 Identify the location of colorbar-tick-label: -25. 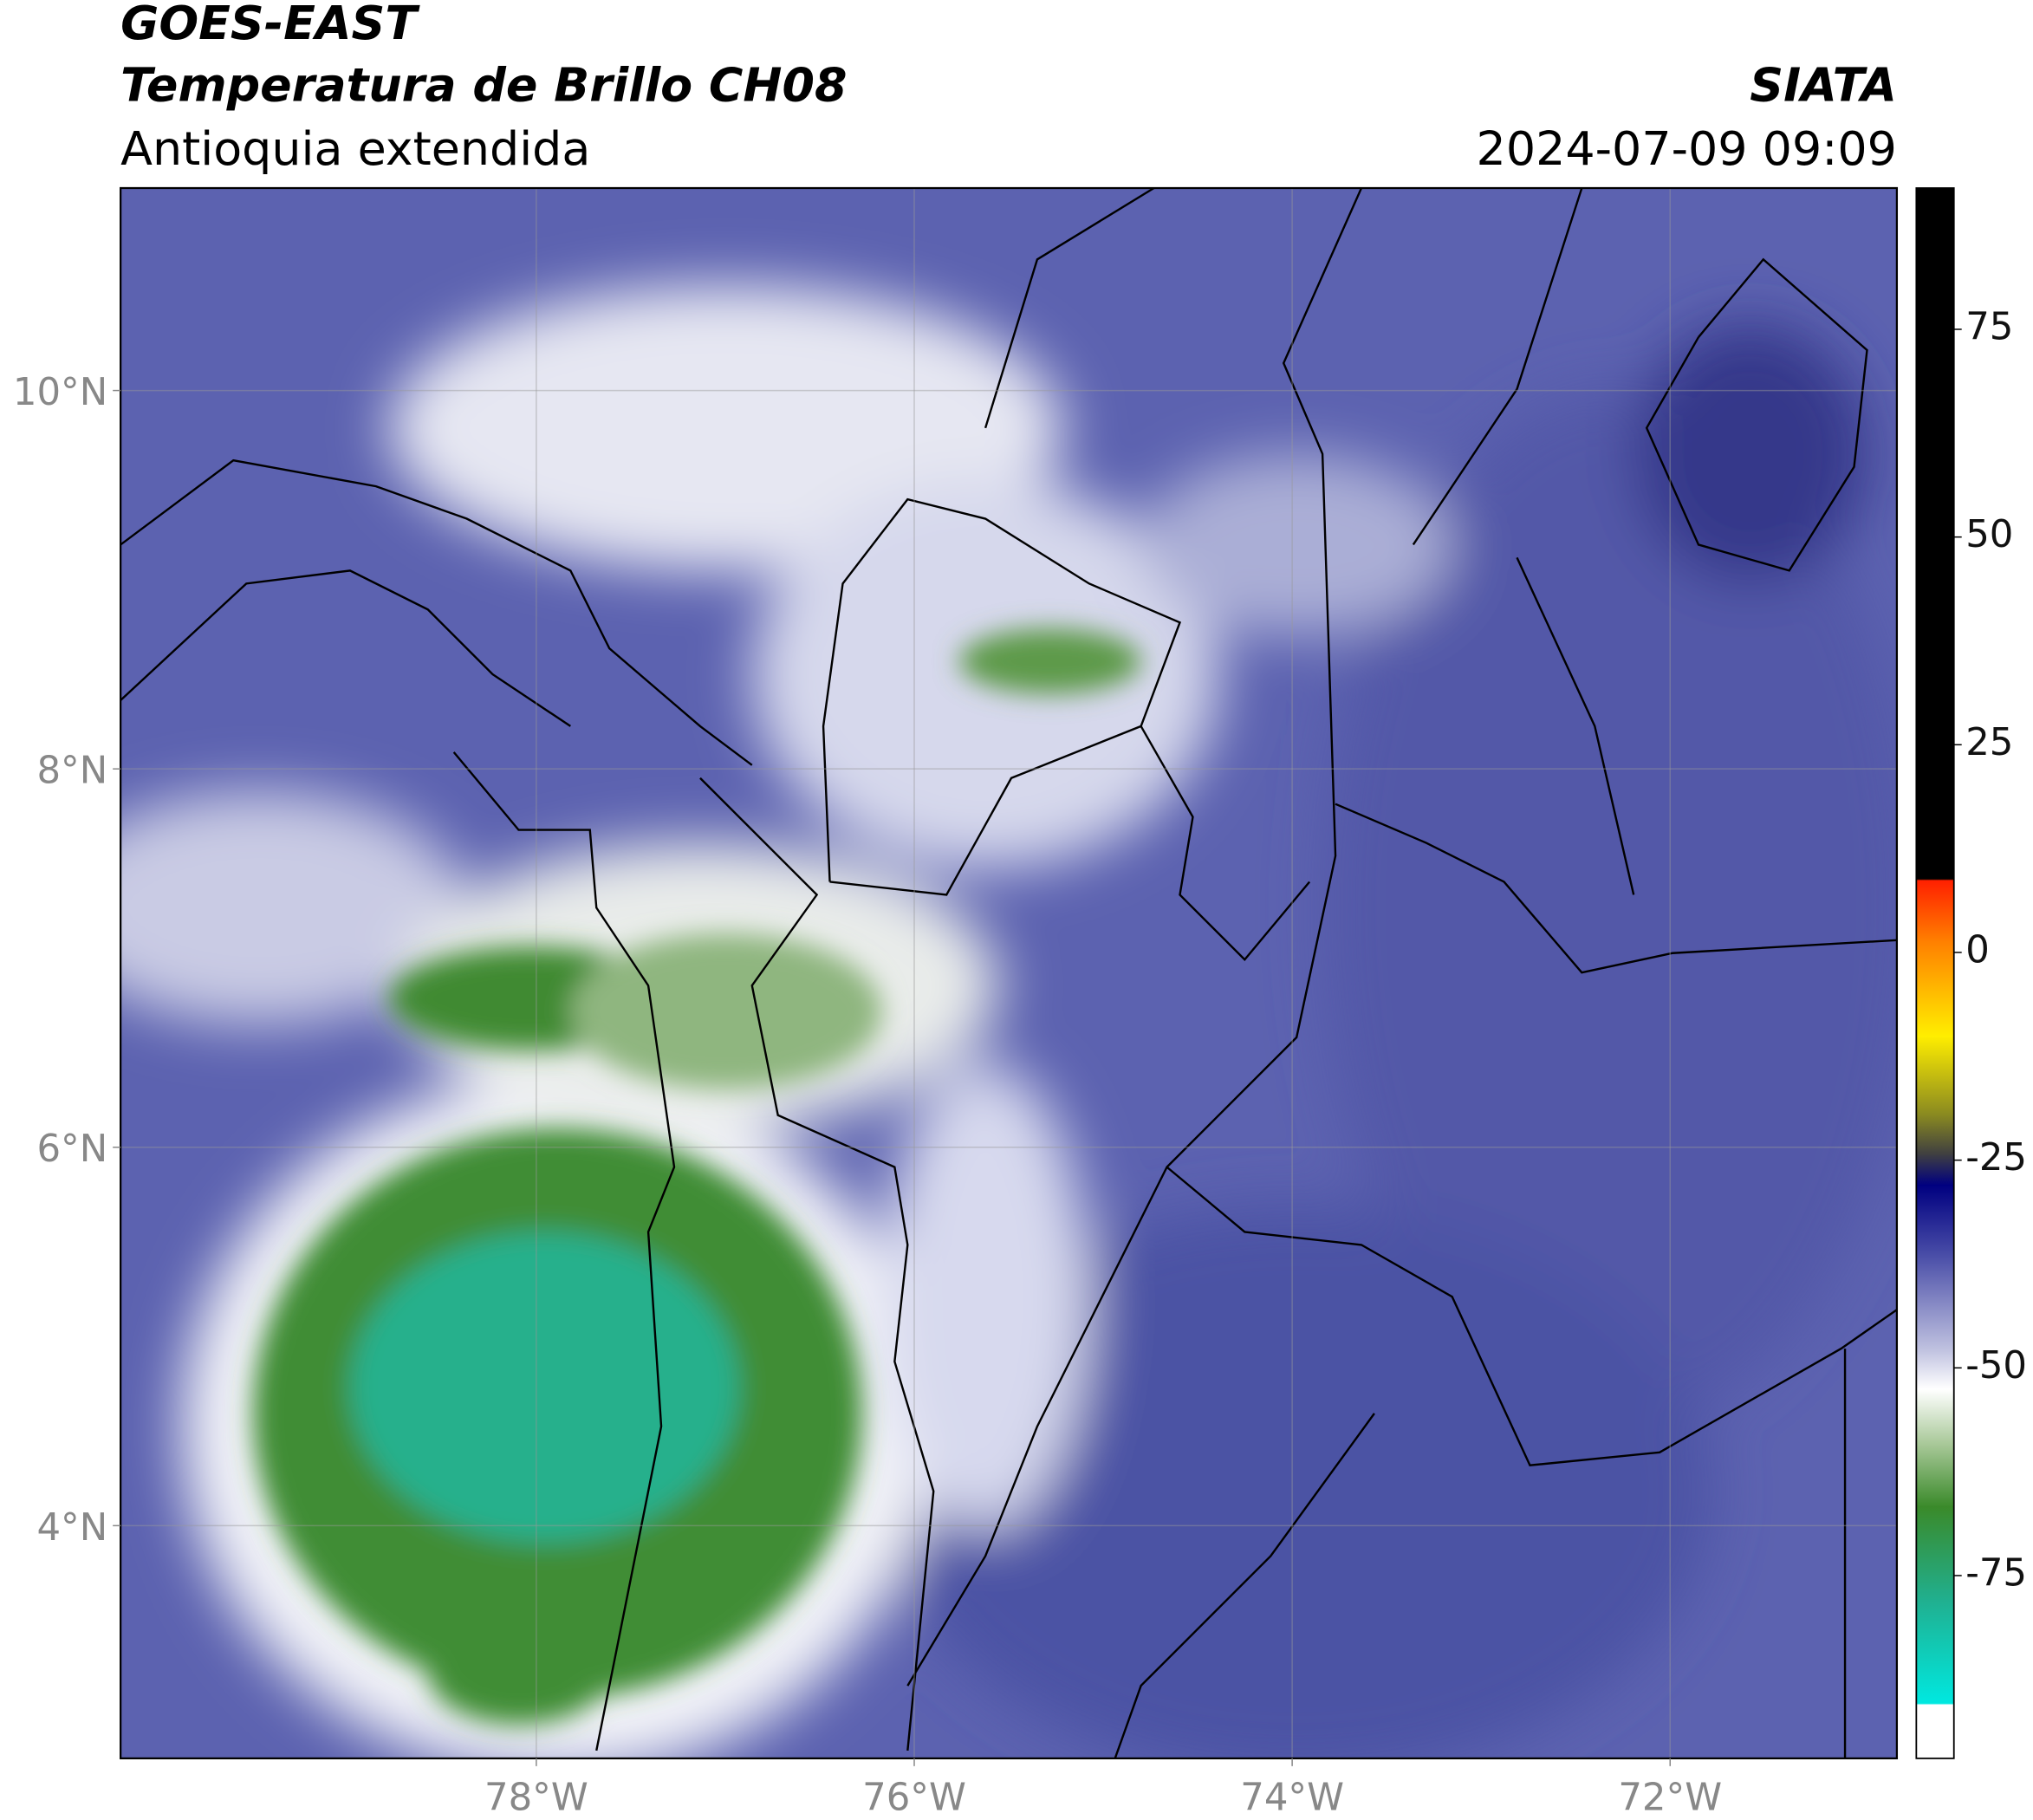
(1996, 1158).